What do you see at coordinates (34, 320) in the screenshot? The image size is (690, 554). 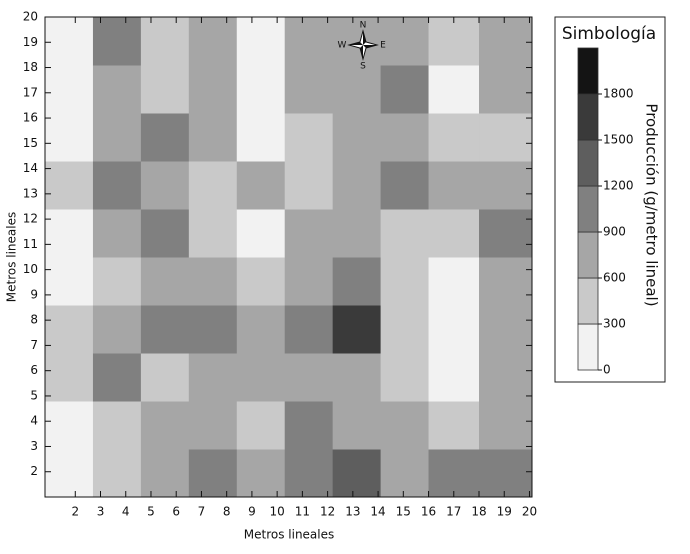 I see `y-tick-label: 8` at bounding box center [34, 320].